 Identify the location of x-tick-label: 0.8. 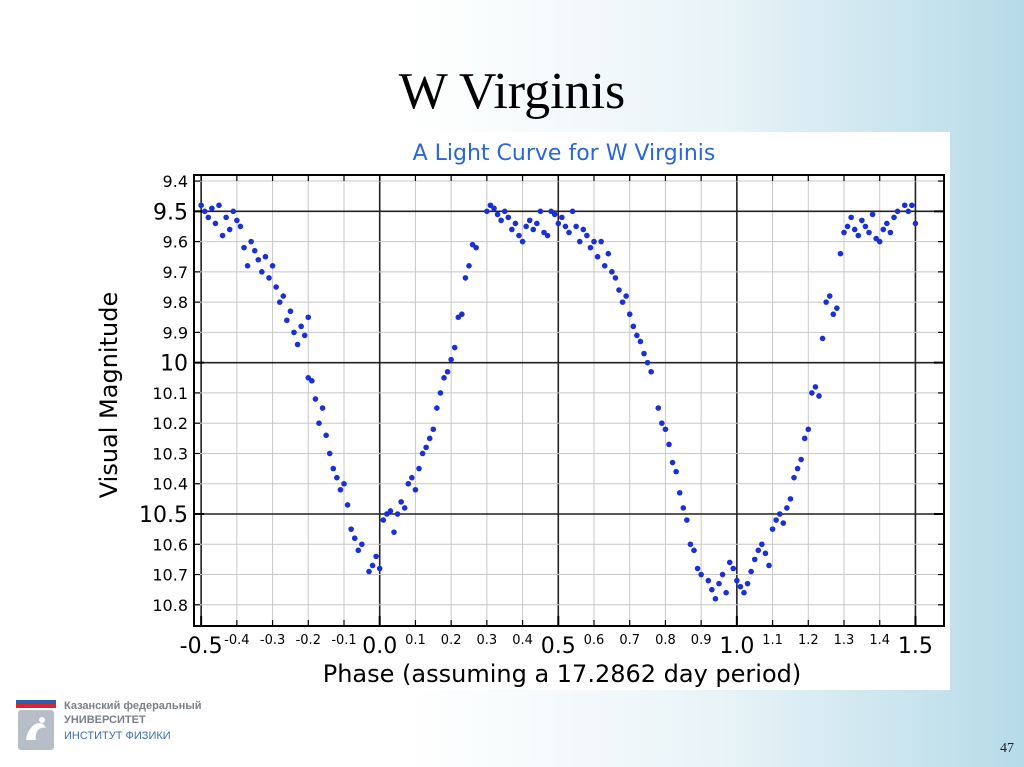
(665, 640).